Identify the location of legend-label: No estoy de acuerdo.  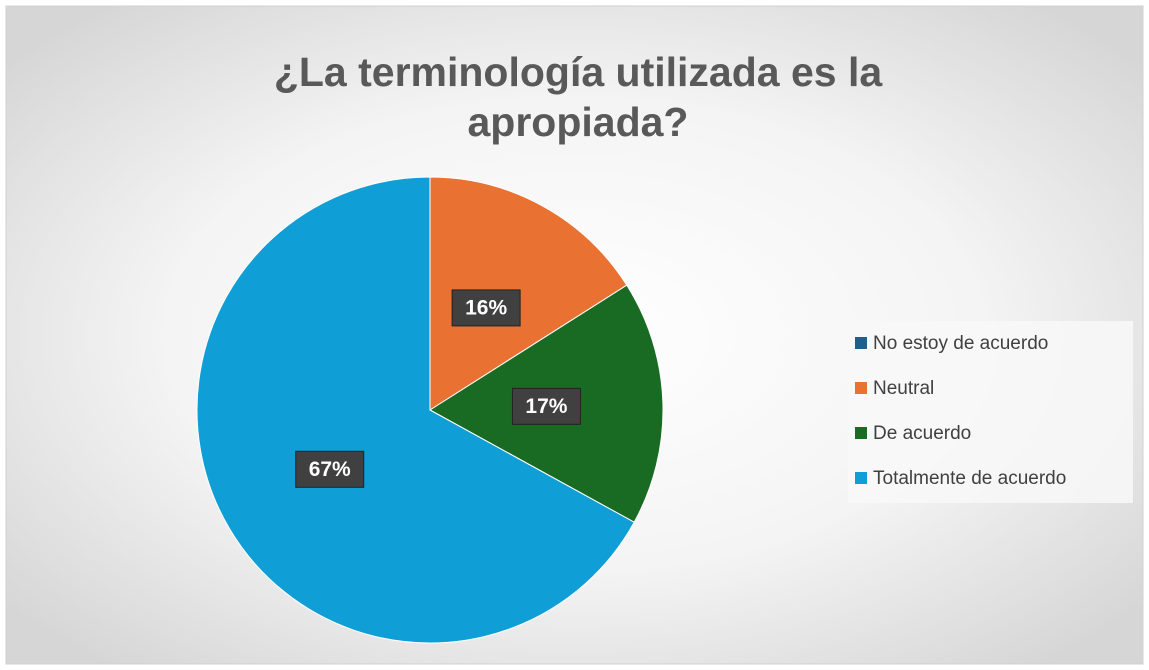
(960, 343).